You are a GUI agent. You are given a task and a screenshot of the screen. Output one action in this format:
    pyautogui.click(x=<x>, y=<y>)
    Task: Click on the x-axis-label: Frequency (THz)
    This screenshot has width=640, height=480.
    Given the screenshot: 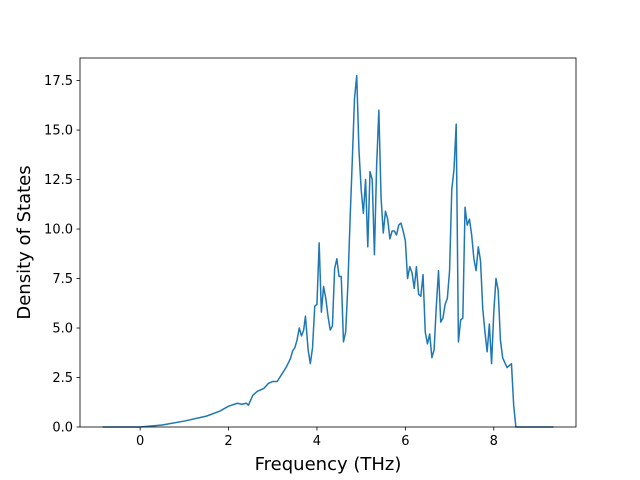 What is the action you would take?
    pyautogui.click(x=328, y=464)
    